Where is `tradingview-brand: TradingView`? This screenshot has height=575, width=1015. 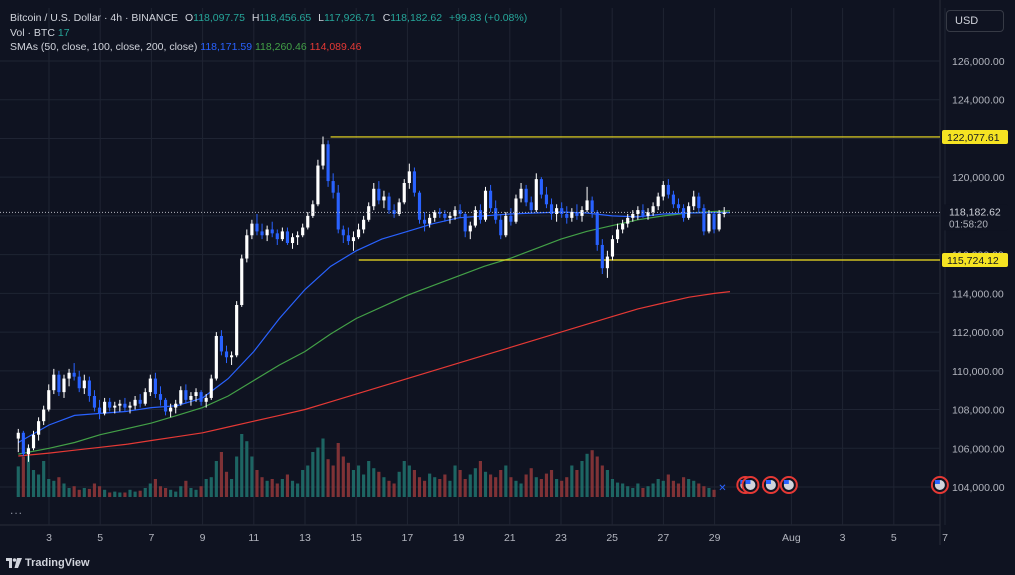 tradingview-brand: TradingView is located at coordinates (57, 563).